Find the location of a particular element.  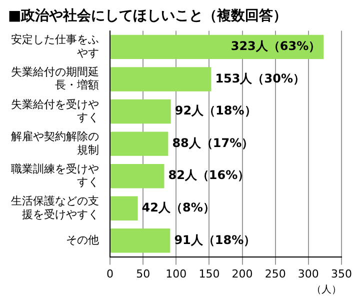

data-label: 42人（8%） is located at coordinates (178, 207).